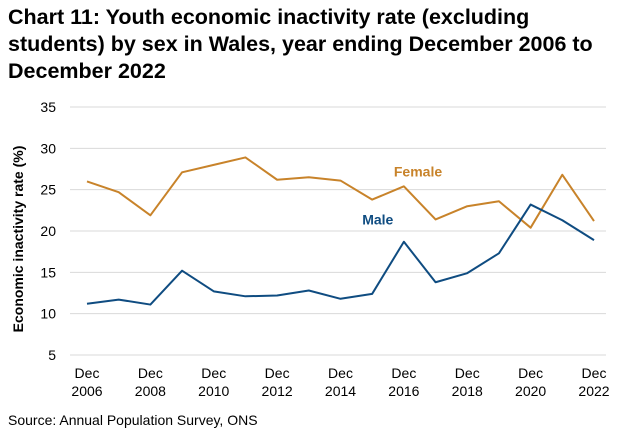 The width and height of the screenshot is (628, 441). Describe the element at coordinates (530, 391) in the screenshot. I see `x-tick-label: 2020` at that location.